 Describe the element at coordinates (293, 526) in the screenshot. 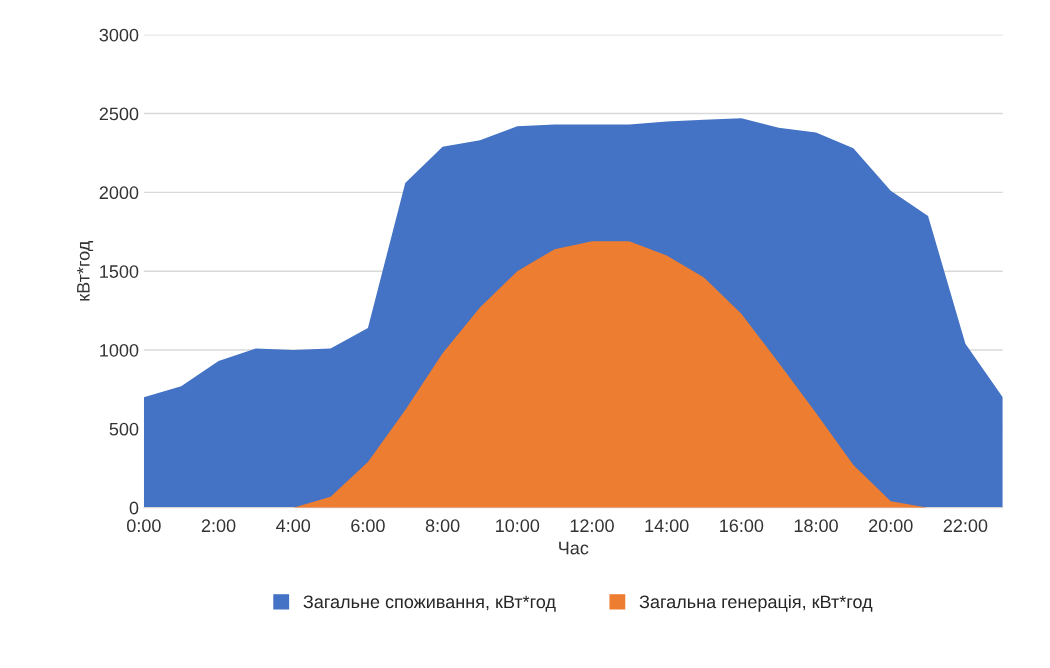

I see `x-tick-label: 4:00` at that location.